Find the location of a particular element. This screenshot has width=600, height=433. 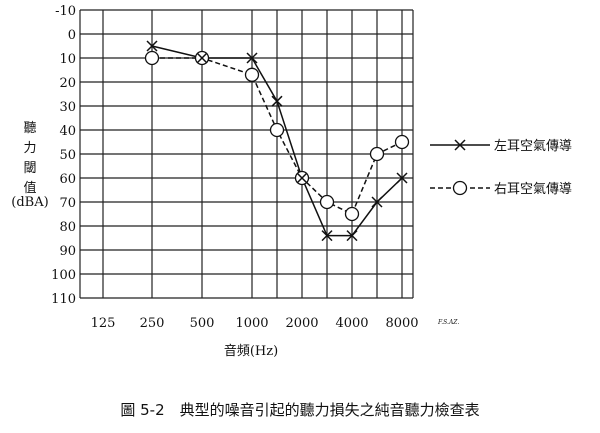

legend-label: 左耳空氣傳導 is located at coordinates (533, 146).